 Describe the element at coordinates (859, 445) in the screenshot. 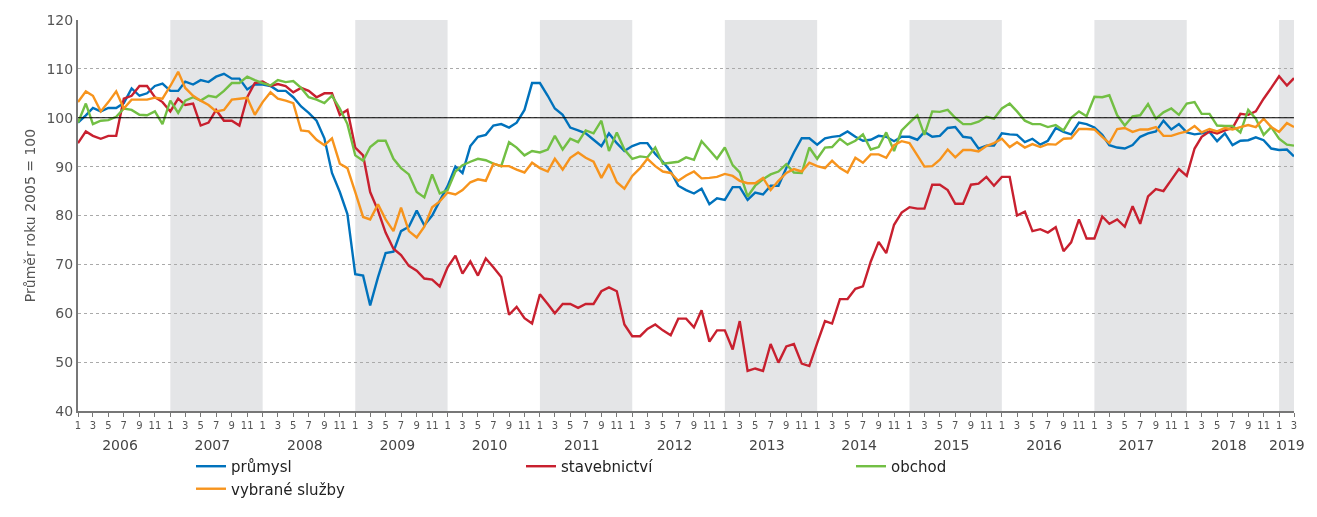

I see `x2-tick-label: 2014` at that location.